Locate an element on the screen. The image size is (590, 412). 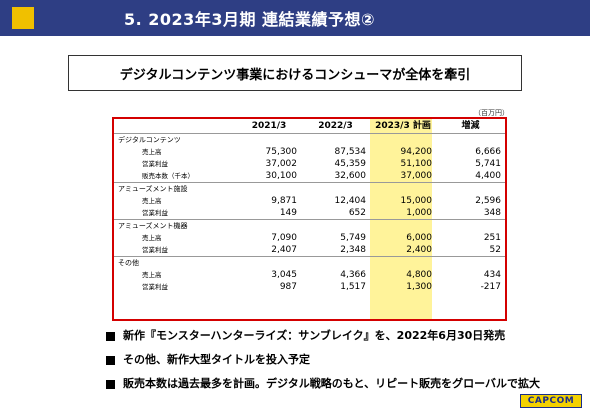
cell: 45,359 is located at coordinates (350, 164).